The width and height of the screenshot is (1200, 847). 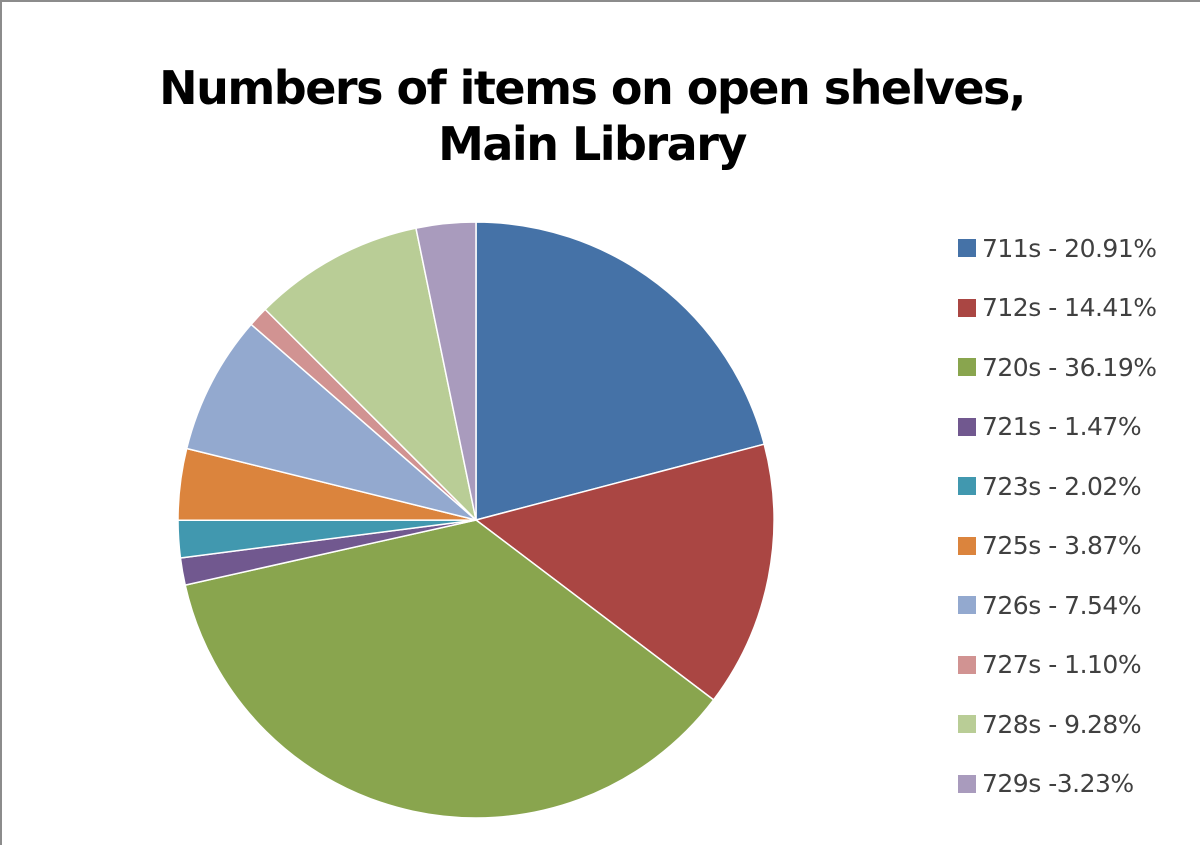 I want to click on legend-label: 729s -3.23%, so click(x=1058, y=783).